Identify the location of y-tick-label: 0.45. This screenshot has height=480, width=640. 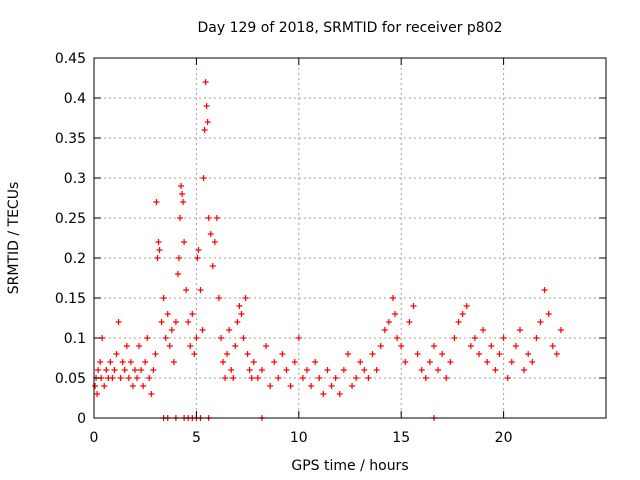
(70, 59).